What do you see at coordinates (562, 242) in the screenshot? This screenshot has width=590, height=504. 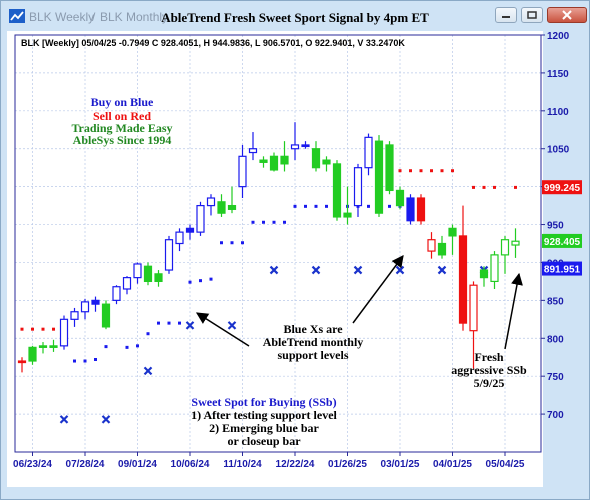 I see `price-tag-label: 928.405` at bounding box center [562, 242].